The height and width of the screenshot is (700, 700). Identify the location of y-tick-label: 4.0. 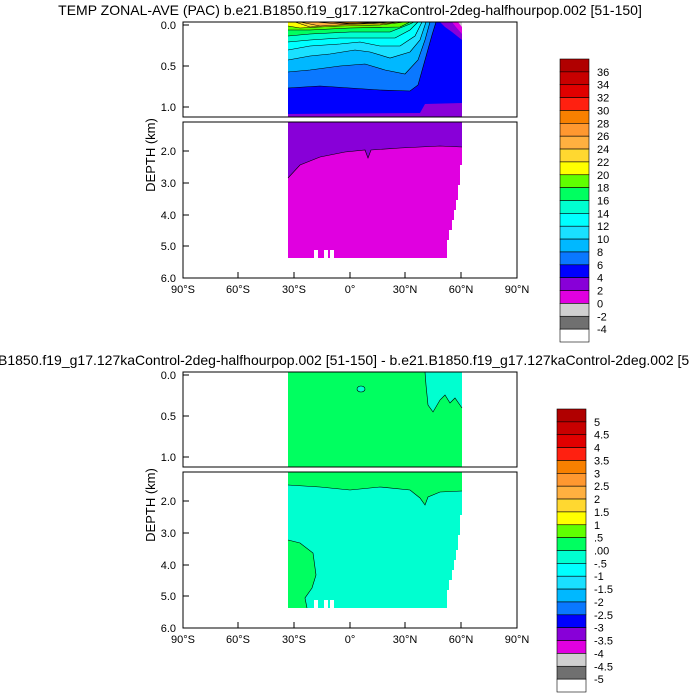
(168, 566).